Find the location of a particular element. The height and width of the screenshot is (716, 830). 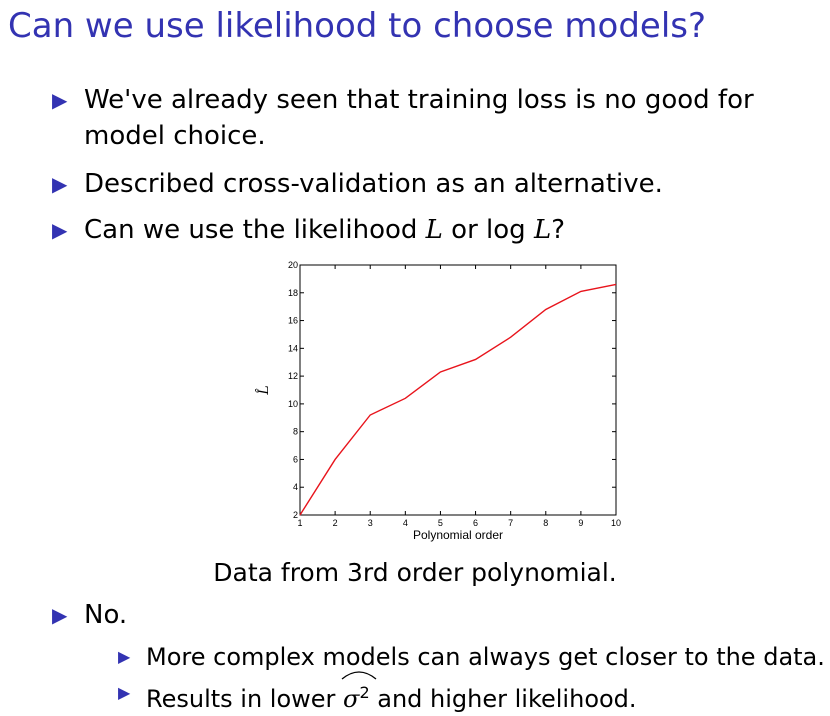

y-tick-label: 4 is located at coordinates (295, 487).